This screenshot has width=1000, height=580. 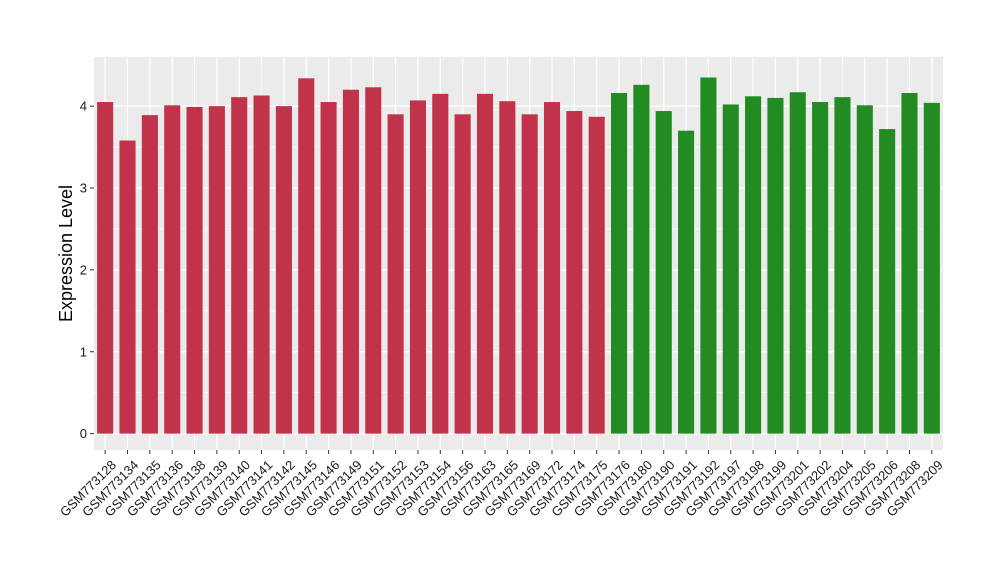 What do you see at coordinates (83, 351) in the screenshot?
I see `y-tick-label: 1` at bounding box center [83, 351].